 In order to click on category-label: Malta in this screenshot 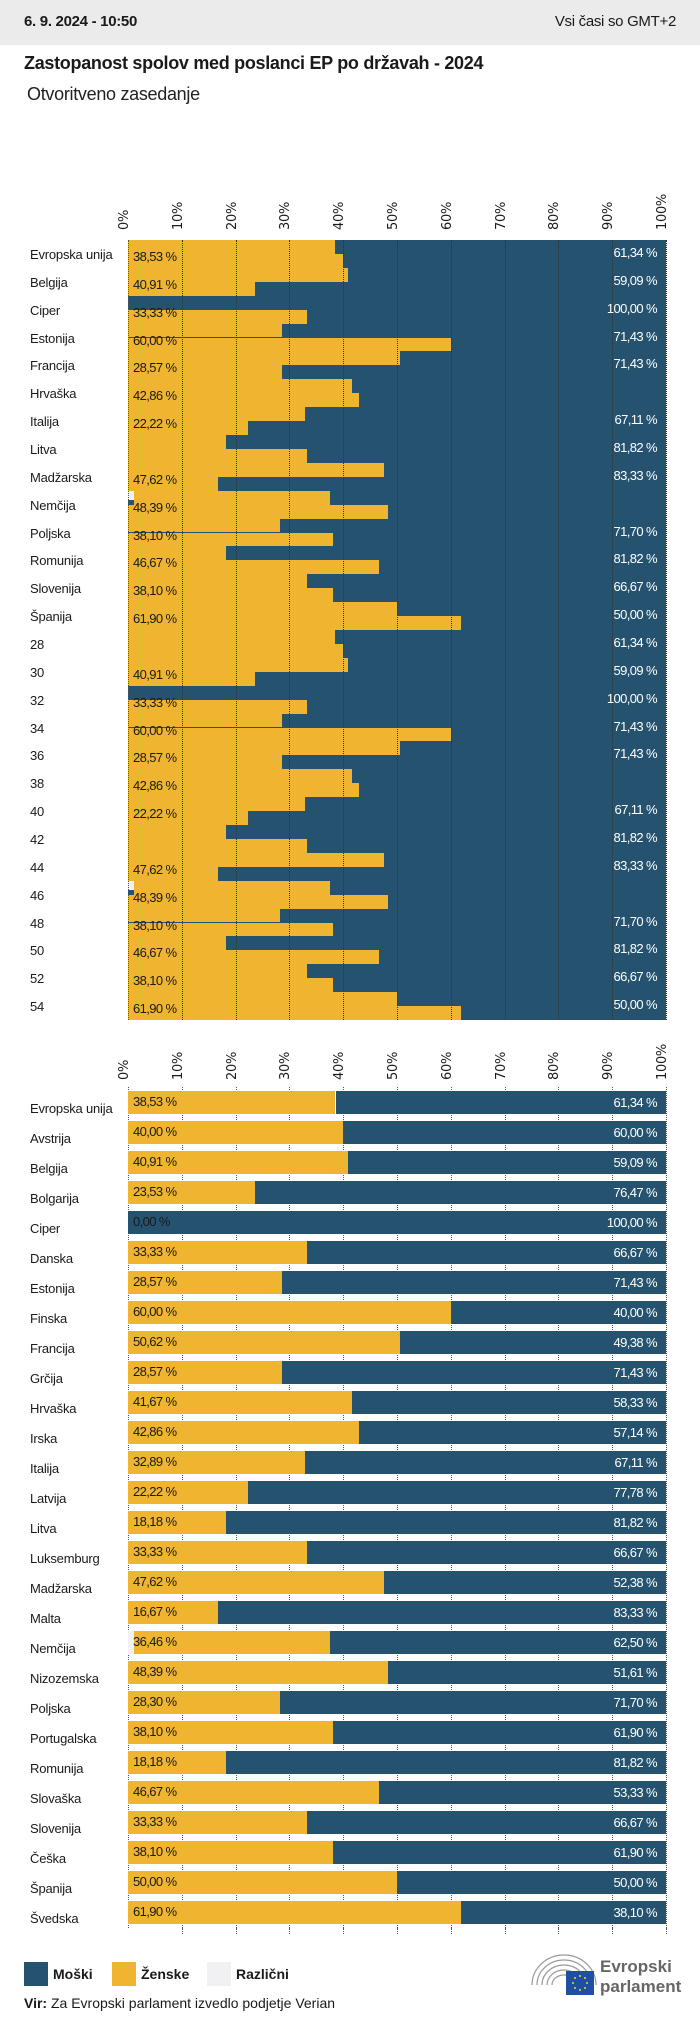, I will do `click(45, 1618)`.